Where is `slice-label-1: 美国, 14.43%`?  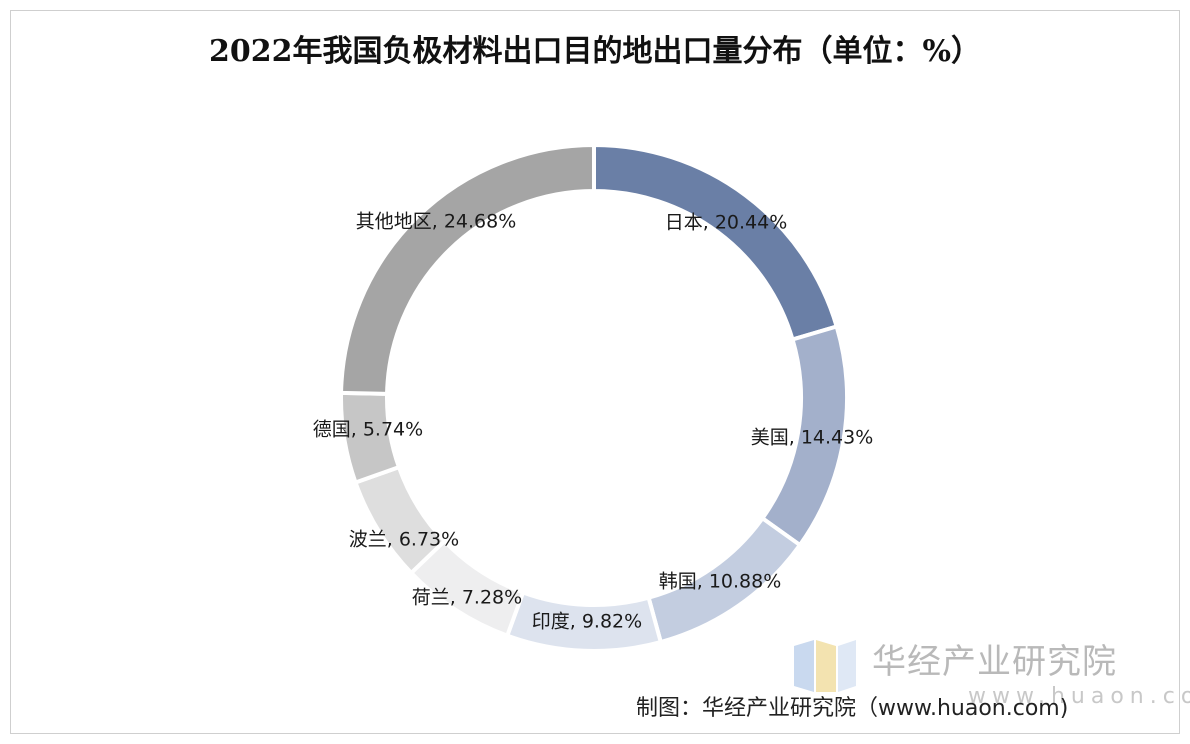 slice-label-1: 美国, 14.43% is located at coordinates (812, 438).